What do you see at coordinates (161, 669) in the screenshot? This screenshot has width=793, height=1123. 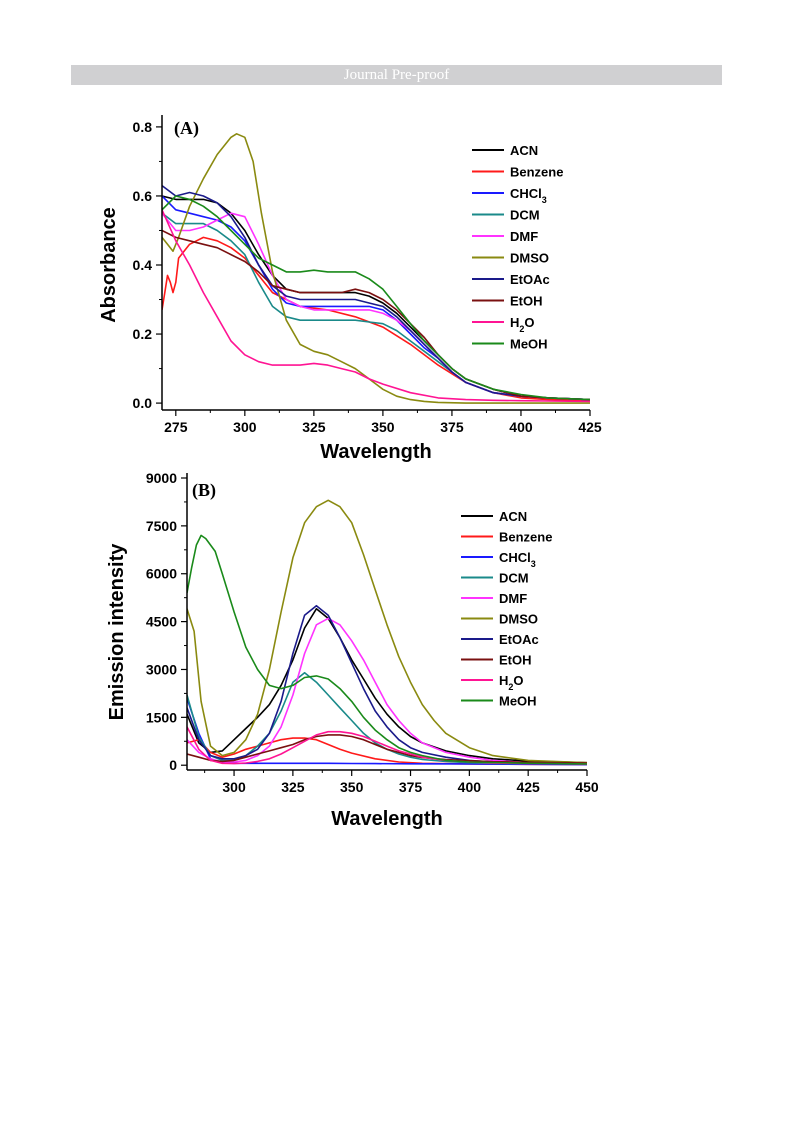 I see `y-tick-label: 3000` at bounding box center [161, 669].